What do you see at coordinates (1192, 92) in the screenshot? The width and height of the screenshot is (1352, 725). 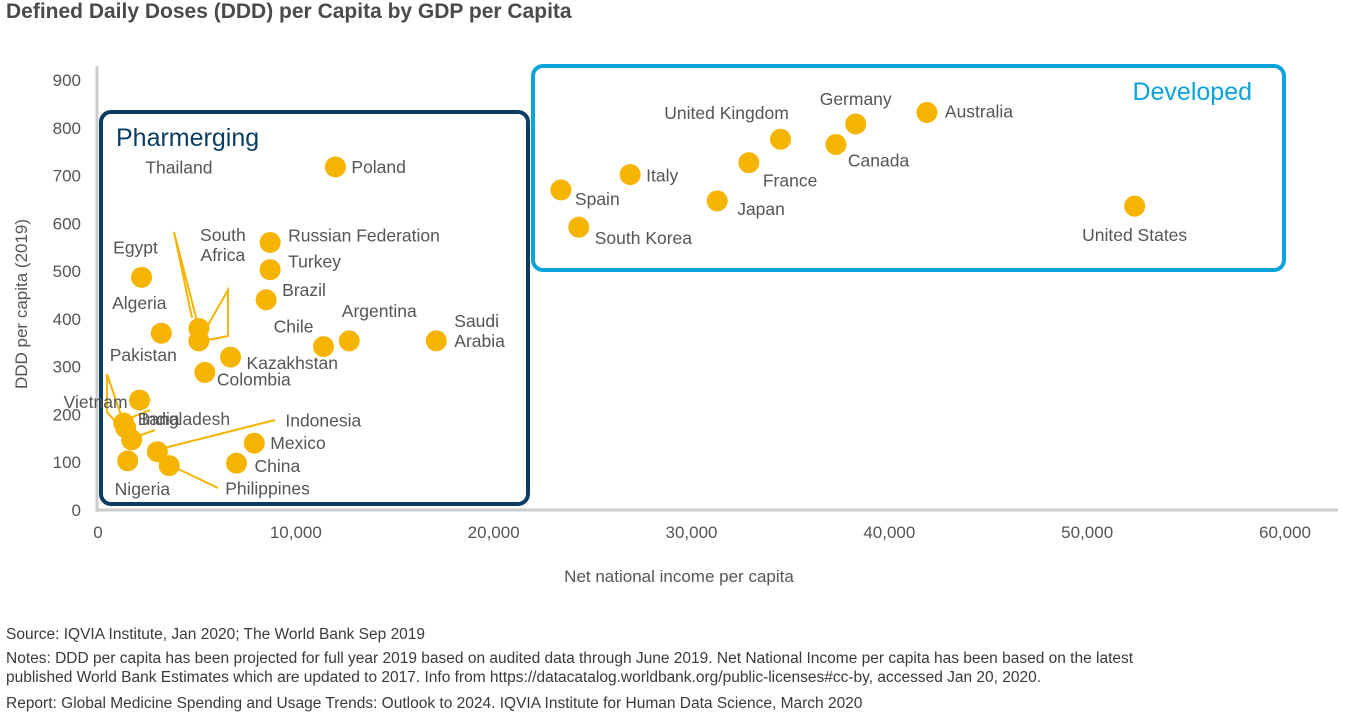 I see `group-label: Developed` at bounding box center [1192, 92].